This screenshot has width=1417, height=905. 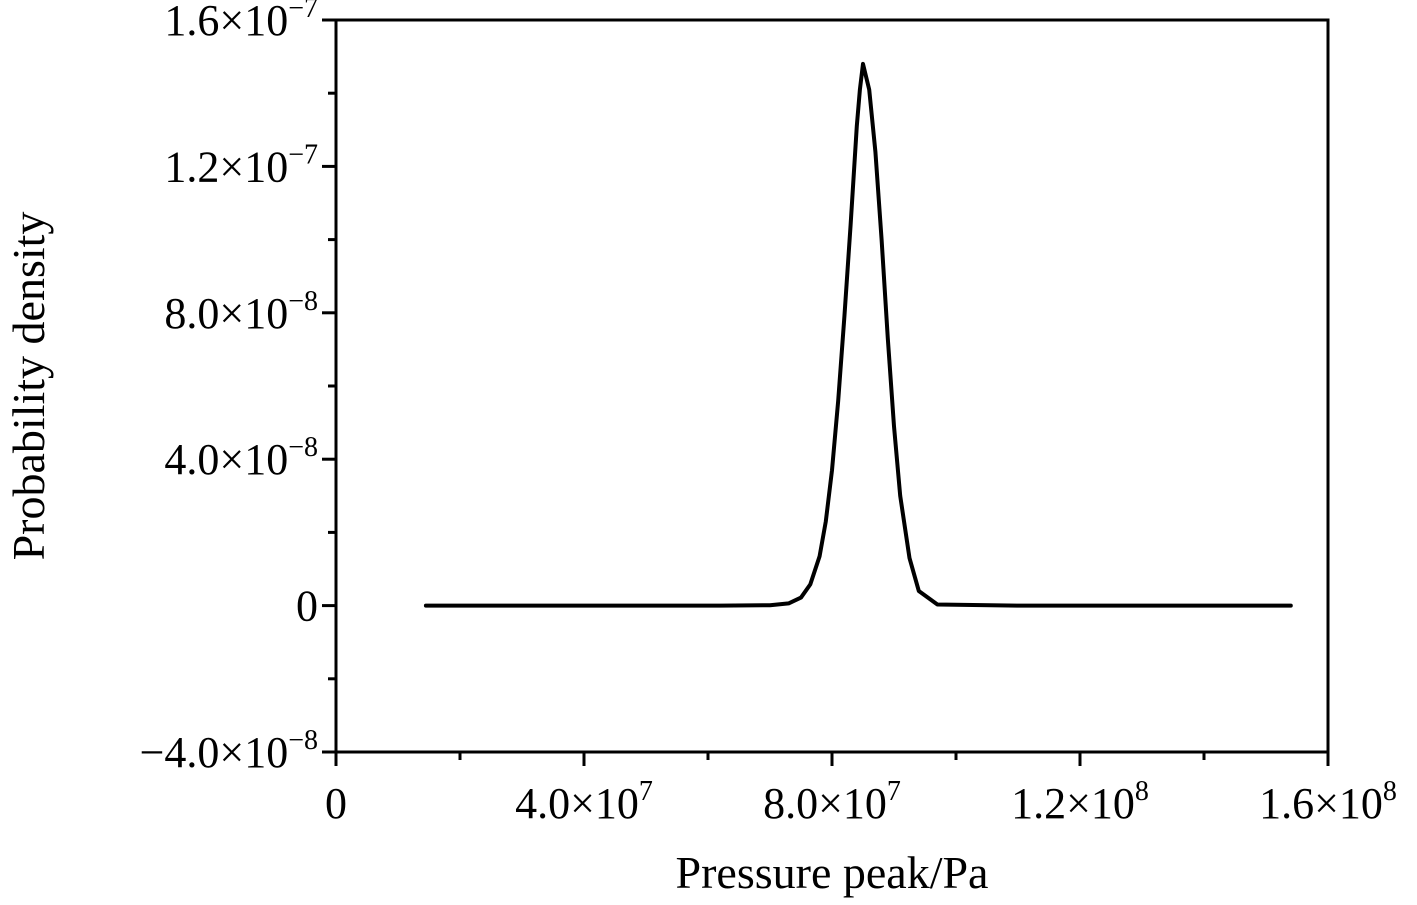 What do you see at coordinates (226, 22) in the screenshot?
I see `y-tick-label-base: 1.6×10` at bounding box center [226, 22].